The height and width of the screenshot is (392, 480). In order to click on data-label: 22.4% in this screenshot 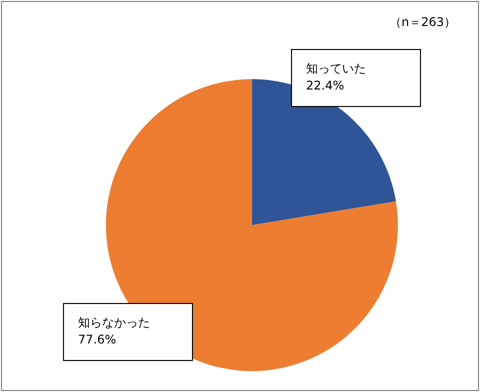, I will do `click(325, 85)`.